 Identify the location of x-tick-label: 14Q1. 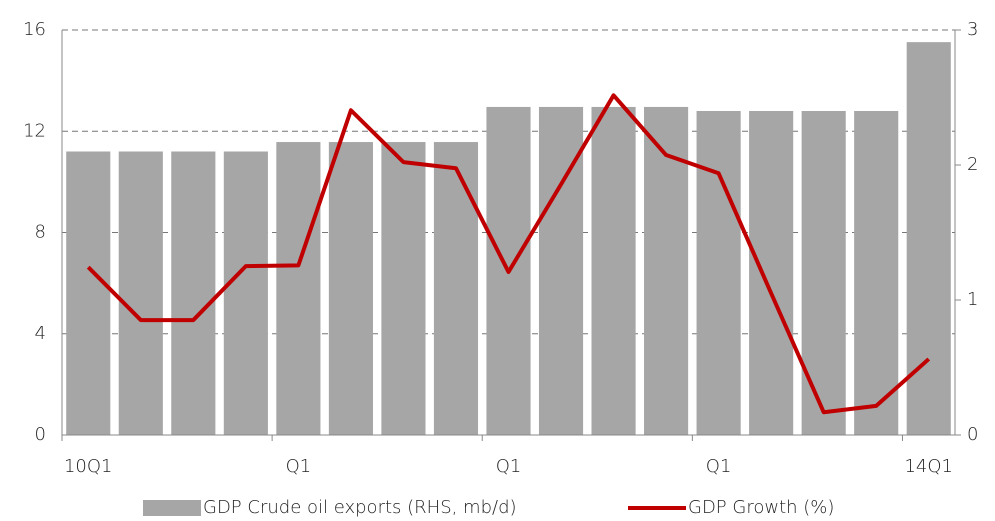
(928, 466).